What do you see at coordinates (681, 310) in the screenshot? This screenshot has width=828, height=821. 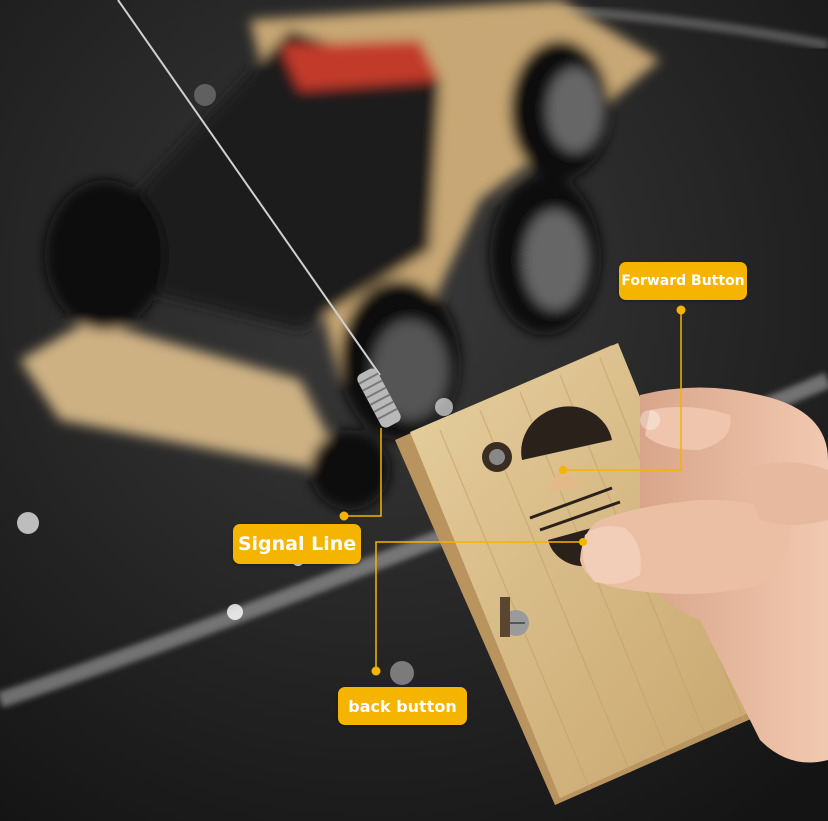 I see `forward-leader-dot` at bounding box center [681, 310].